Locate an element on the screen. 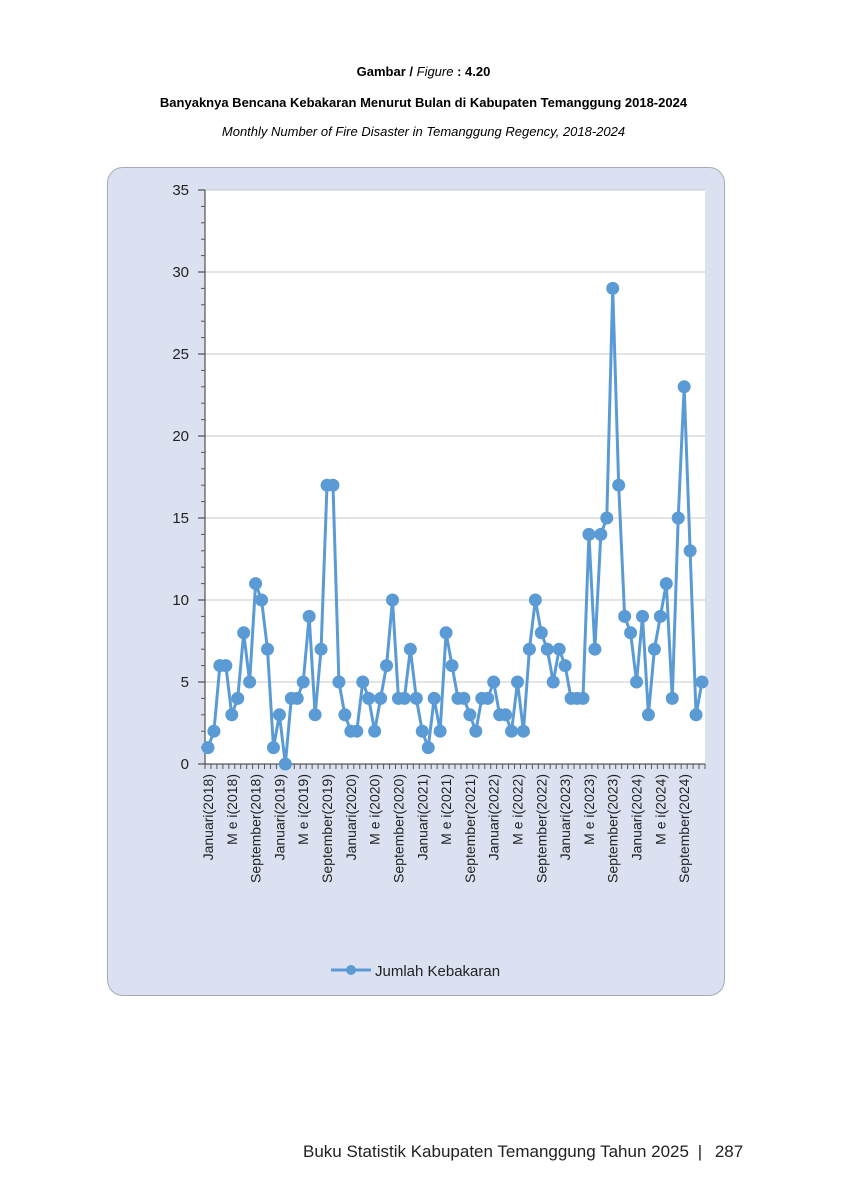 The image size is (847, 1200). figure-number: : 4.20 is located at coordinates (474, 71).